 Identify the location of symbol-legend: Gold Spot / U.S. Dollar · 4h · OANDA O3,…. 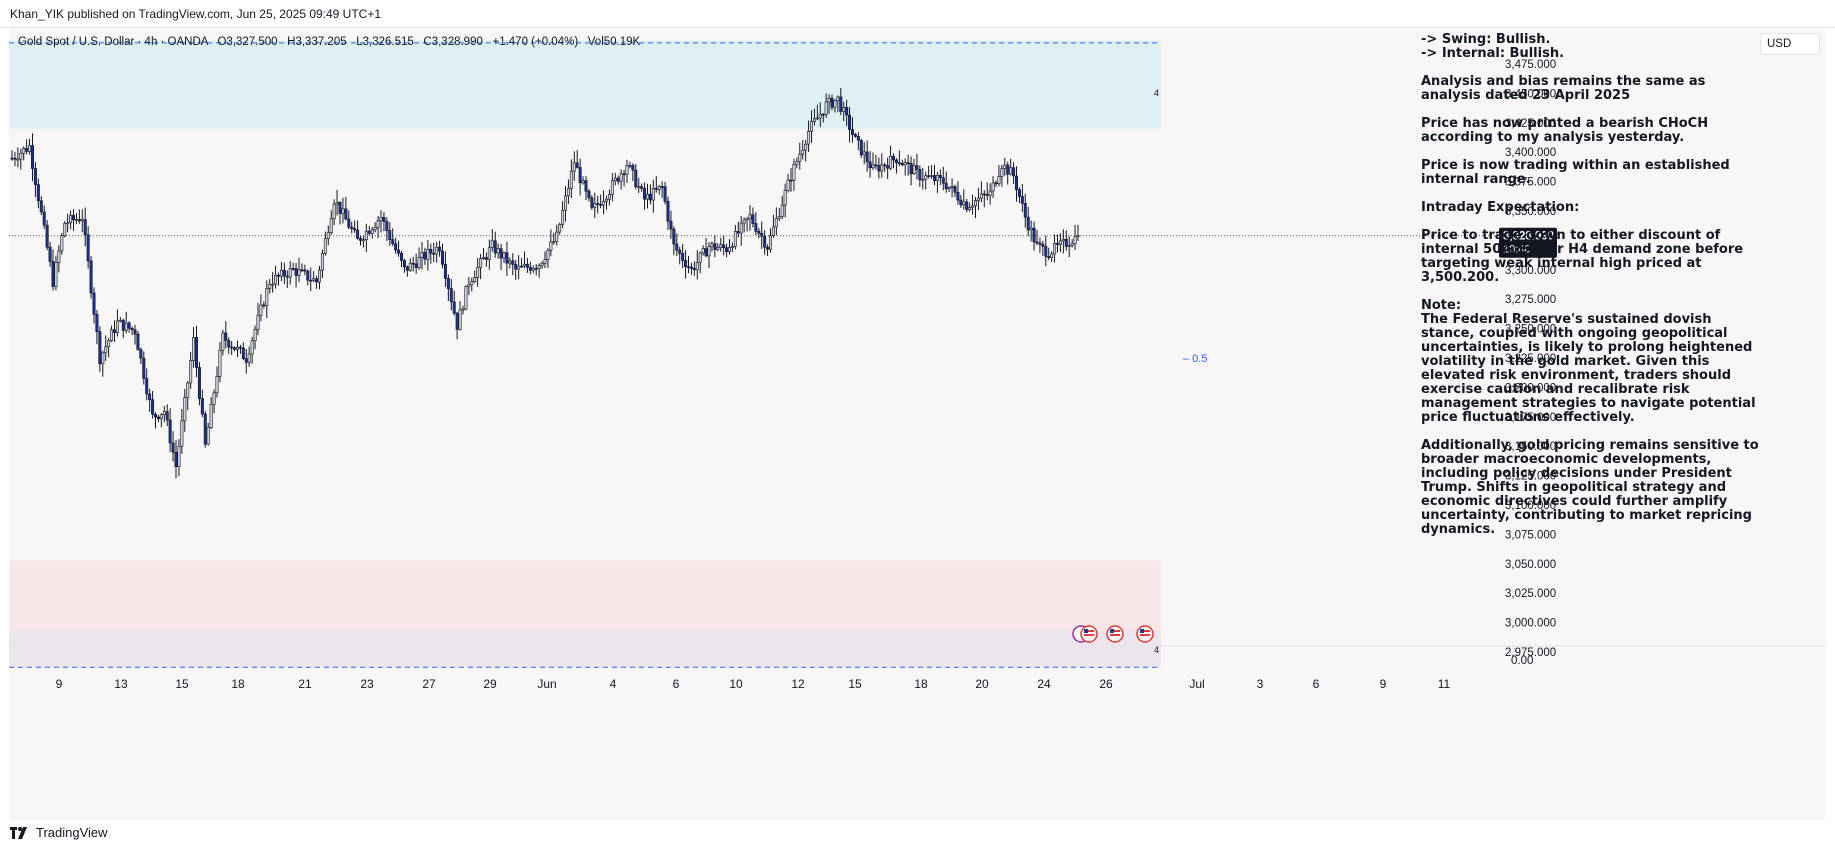
(329, 42).